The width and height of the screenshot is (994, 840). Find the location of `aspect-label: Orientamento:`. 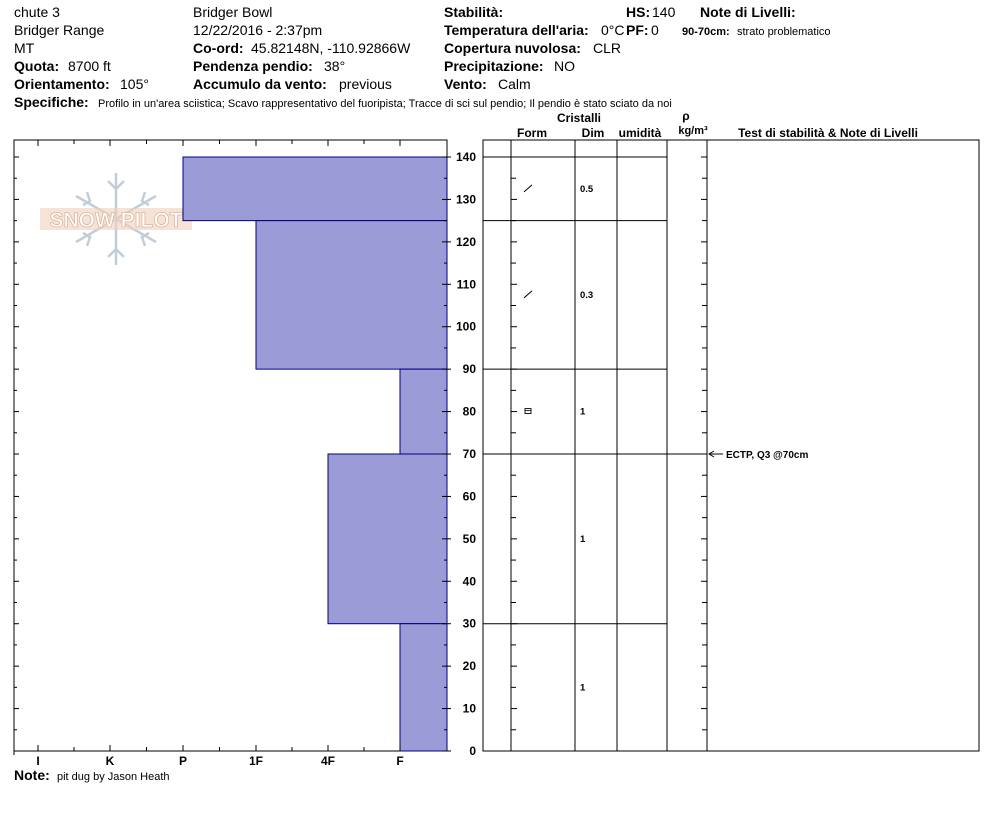

aspect-label: Orientamento: is located at coordinates (62, 84).